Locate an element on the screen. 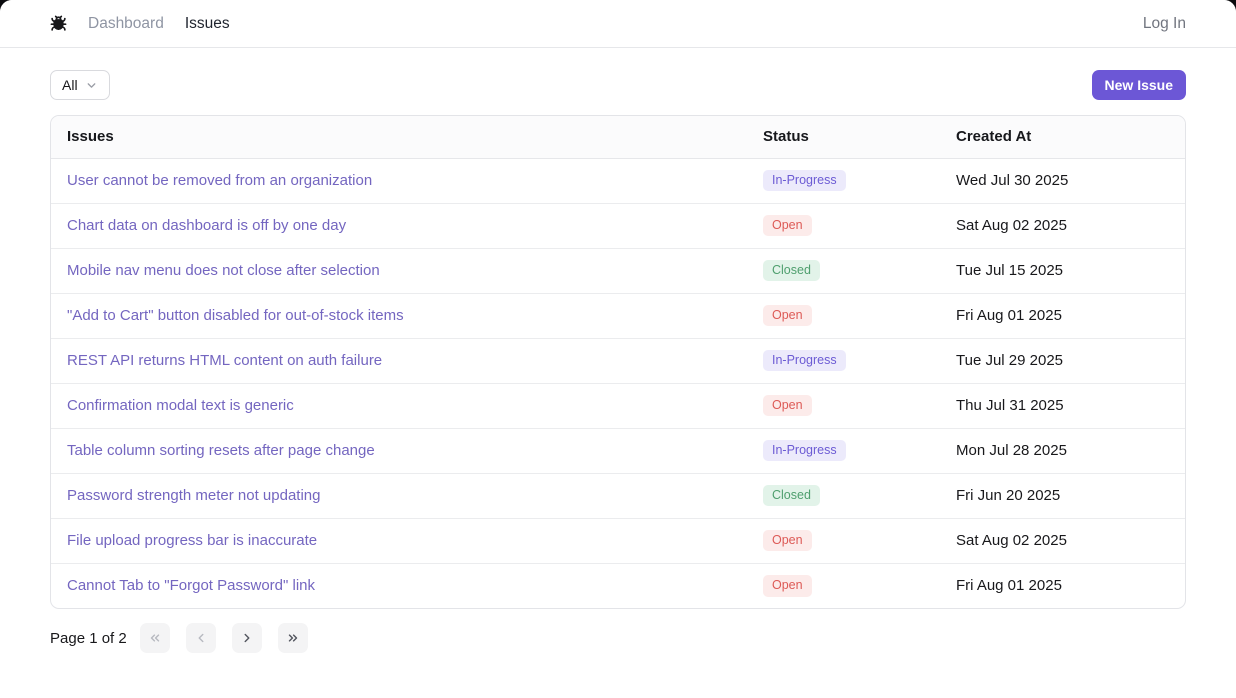 The height and width of the screenshot is (698, 1236). nav-link-issues: Issues is located at coordinates (207, 23).